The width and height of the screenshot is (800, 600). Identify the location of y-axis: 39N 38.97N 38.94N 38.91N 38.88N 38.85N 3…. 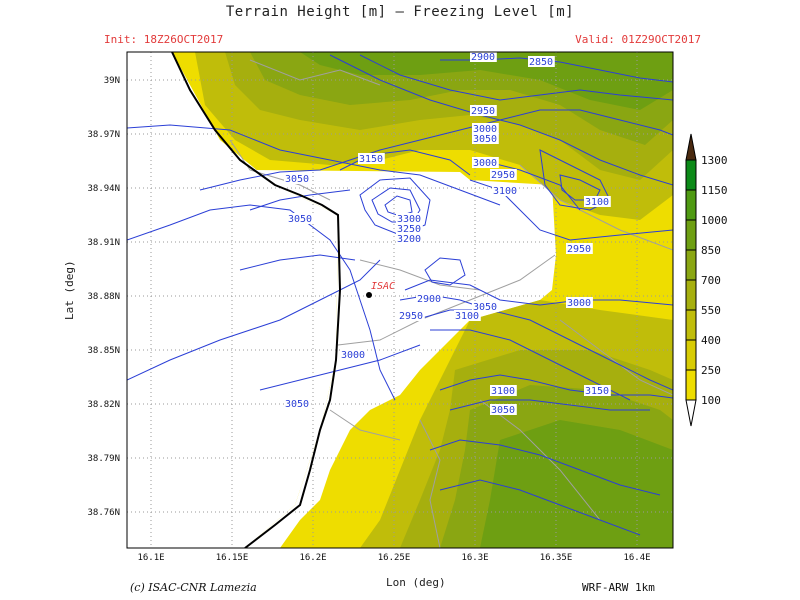
(103, 297).